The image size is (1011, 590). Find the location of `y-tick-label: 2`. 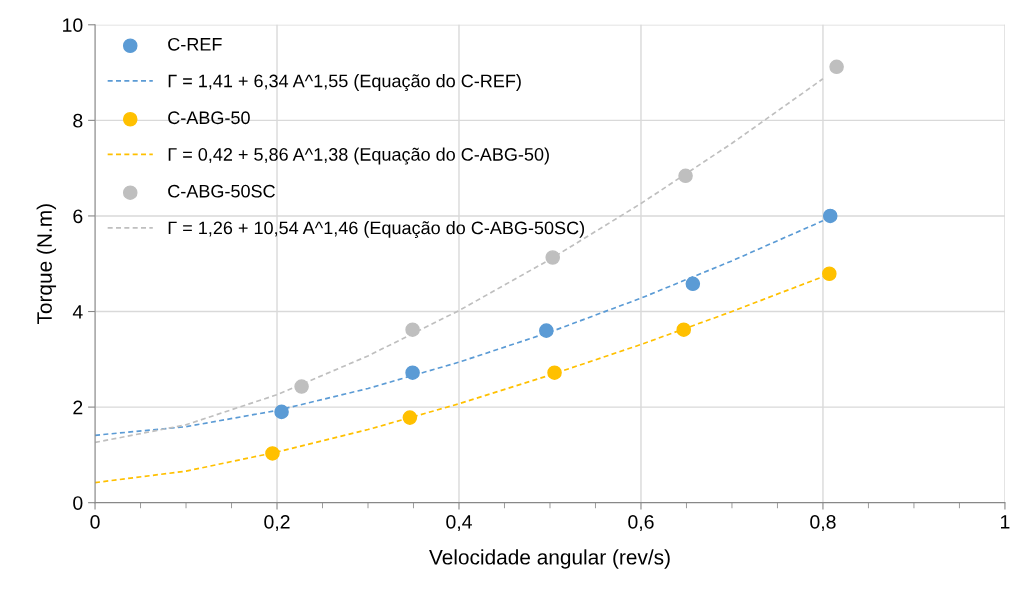

y-tick-label: 2 is located at coordinates (78, 407).